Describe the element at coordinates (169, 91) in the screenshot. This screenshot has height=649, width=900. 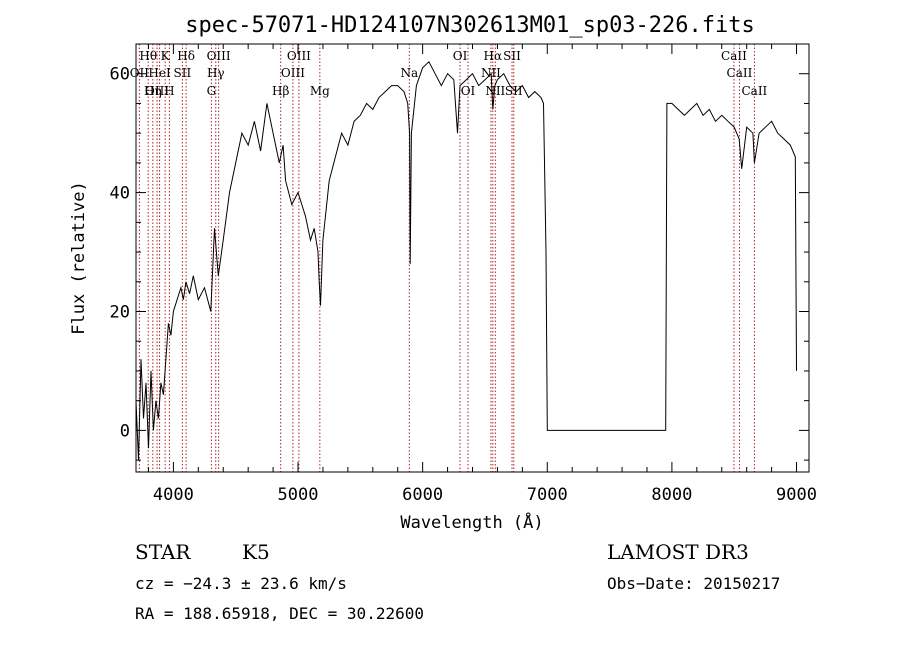
I see `line-label: H` at that location.